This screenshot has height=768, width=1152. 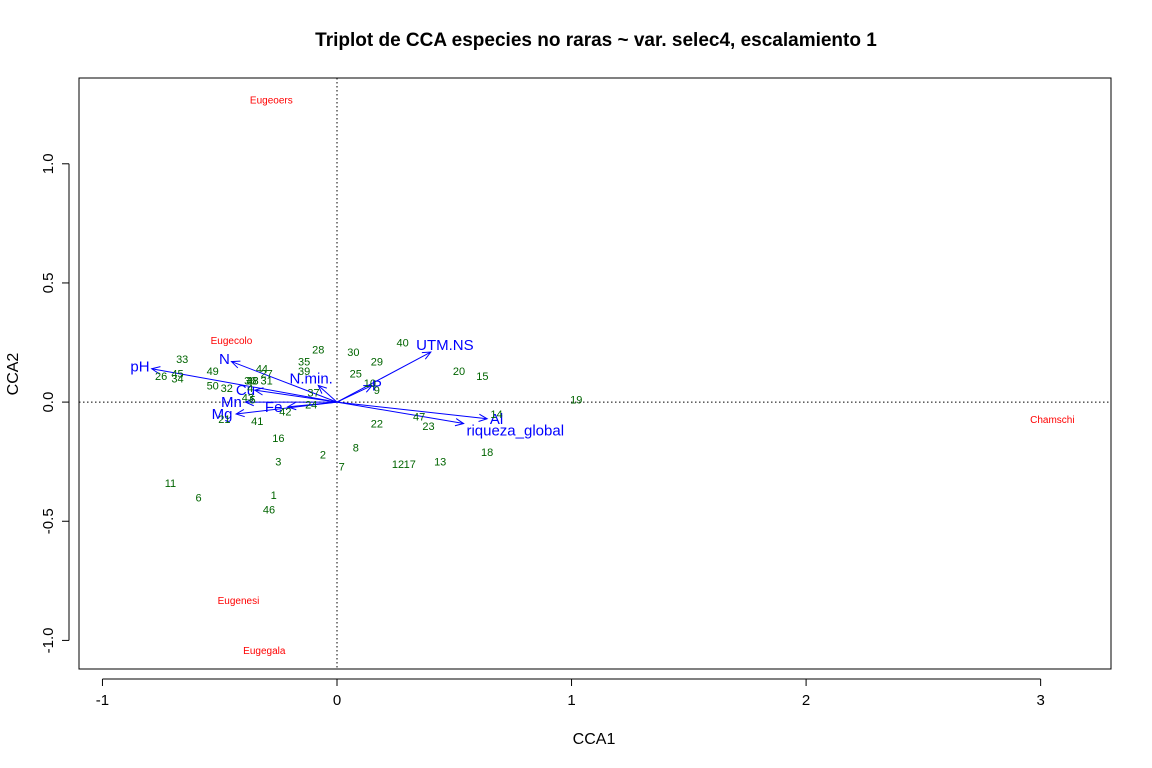 What do you see at coordinates (269, 510) in the screenshot?
I see `site-label: 46` at bounding box center [269, 510].